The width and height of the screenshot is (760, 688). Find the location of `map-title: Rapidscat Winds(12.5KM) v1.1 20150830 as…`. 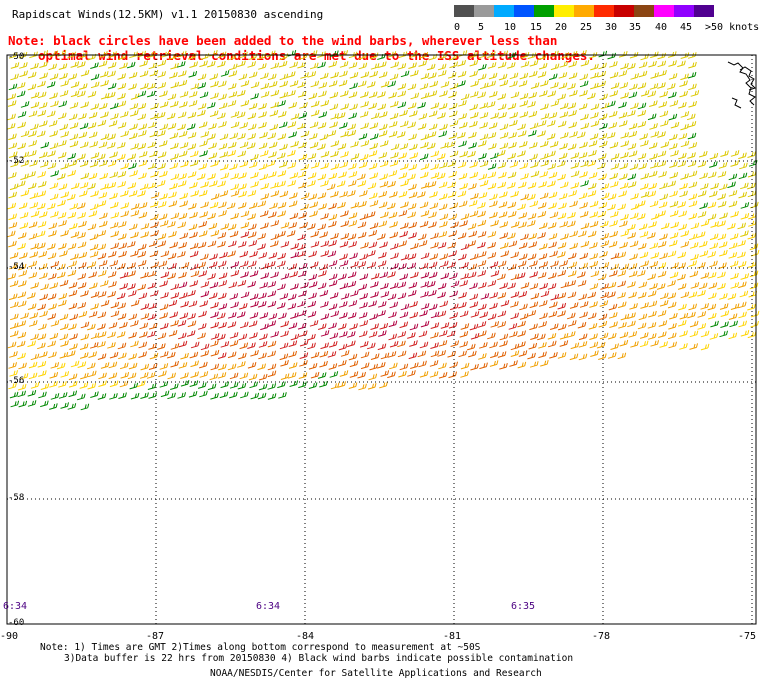

map-title: Rapidscat Winds(12.5KM) v1.1 20150830 as… is located at coordinates (168, 14).